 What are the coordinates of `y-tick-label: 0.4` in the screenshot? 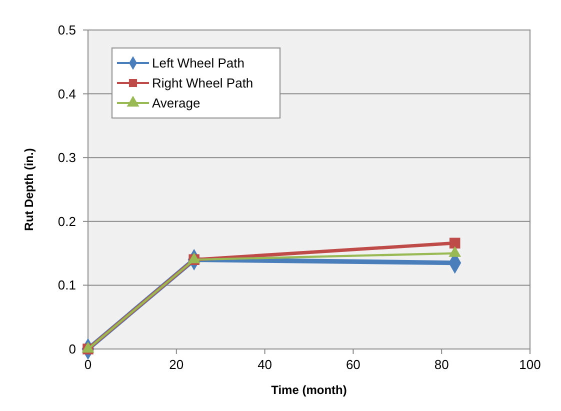 It's located at (67, 94).